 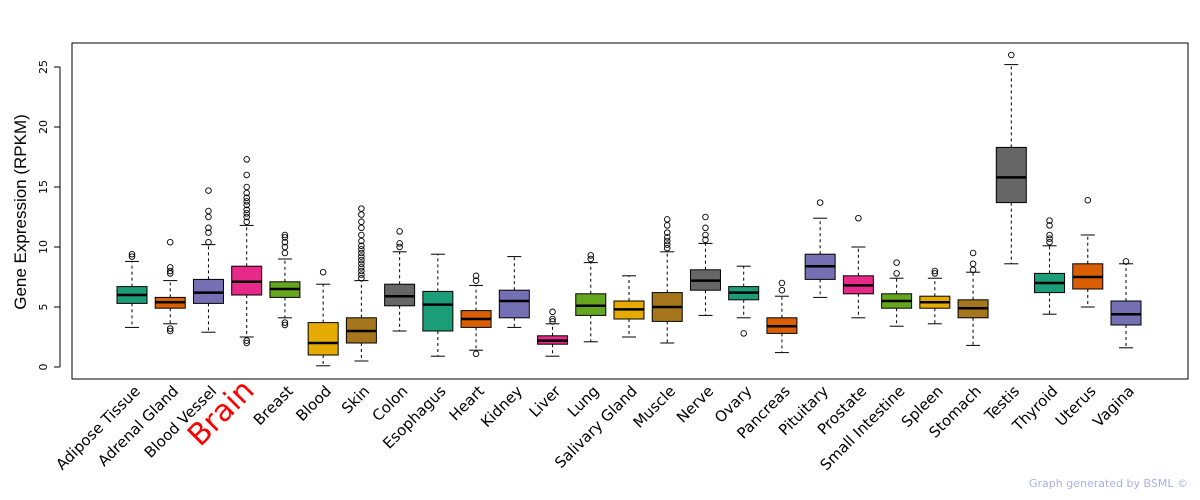 I want to click on box-adipose-tissue, so click(x=132, y=289).